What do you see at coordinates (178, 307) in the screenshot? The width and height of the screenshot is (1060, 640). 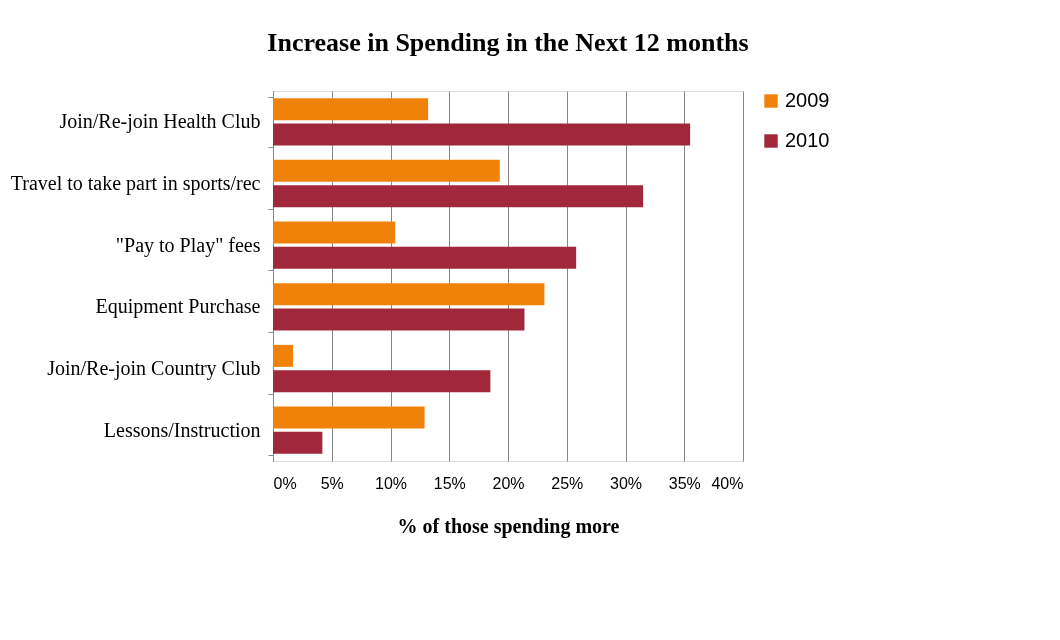 I see `y-tick-label: Equipment Purchase` at bounding box center [178, 307].